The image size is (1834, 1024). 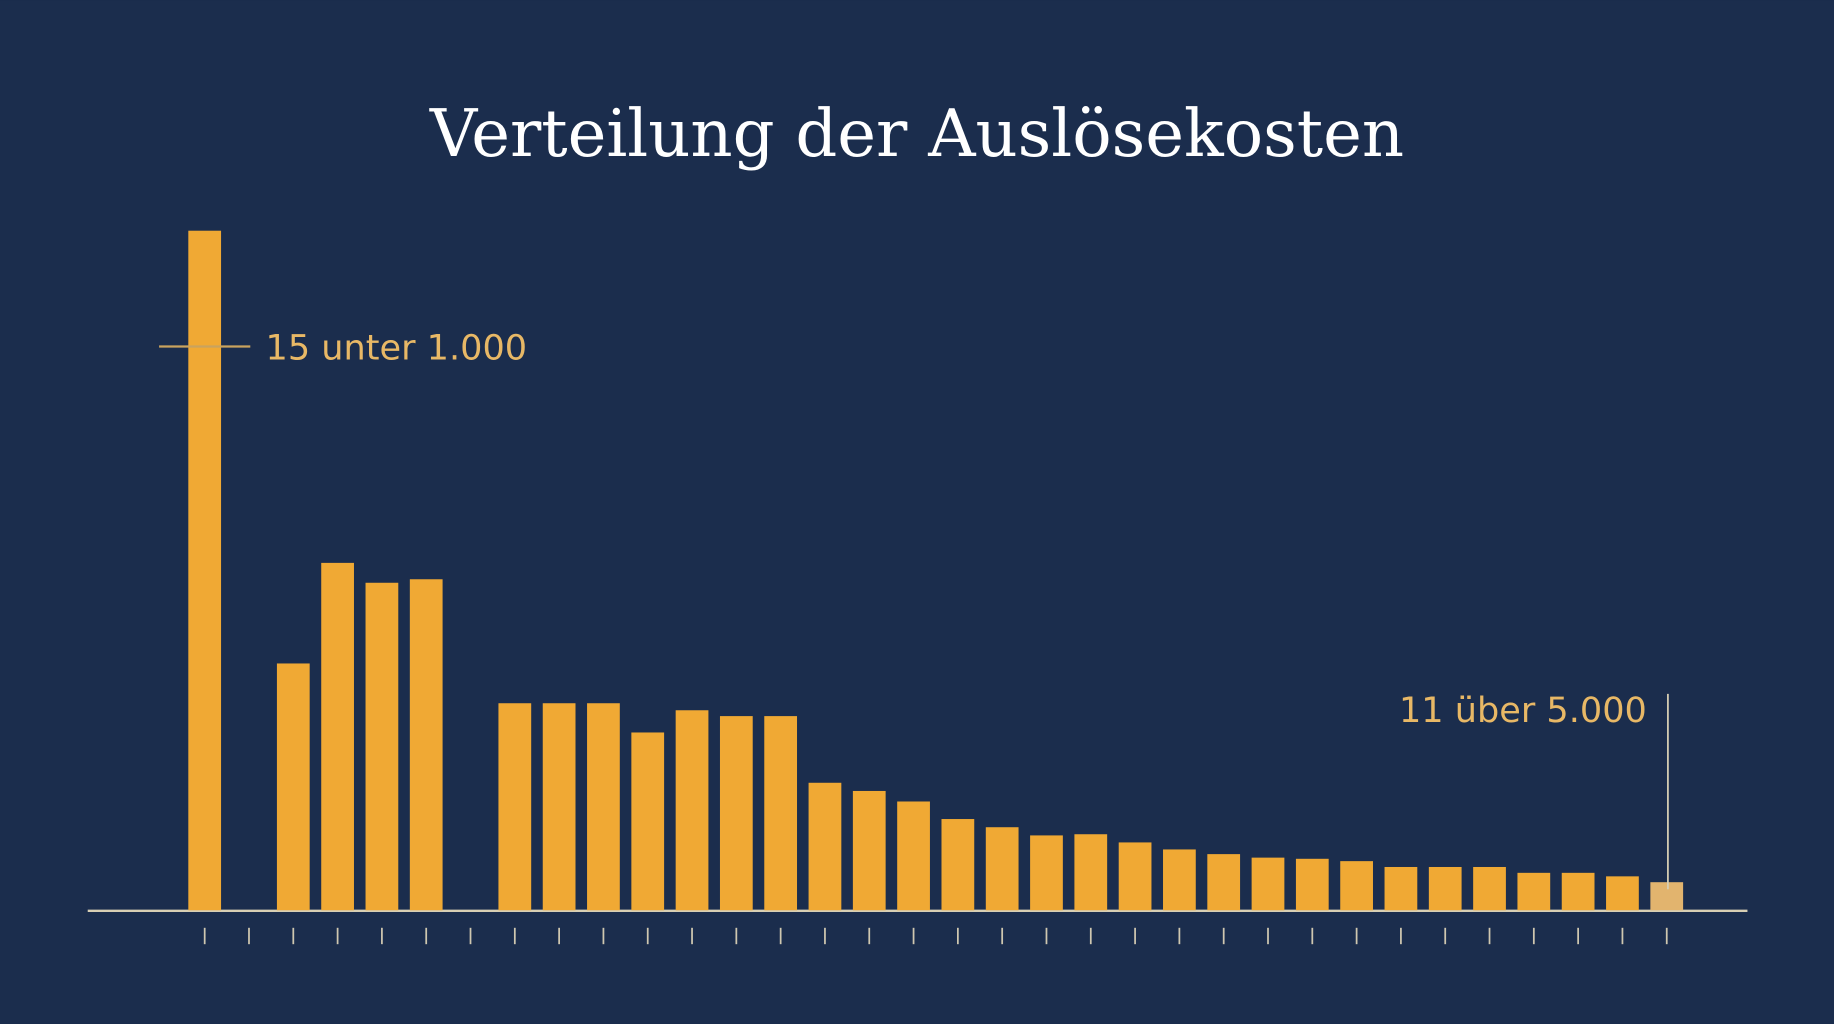 I want to click on chart-title: Verteilung der Auslösekosten, so click(x=916, y=134).